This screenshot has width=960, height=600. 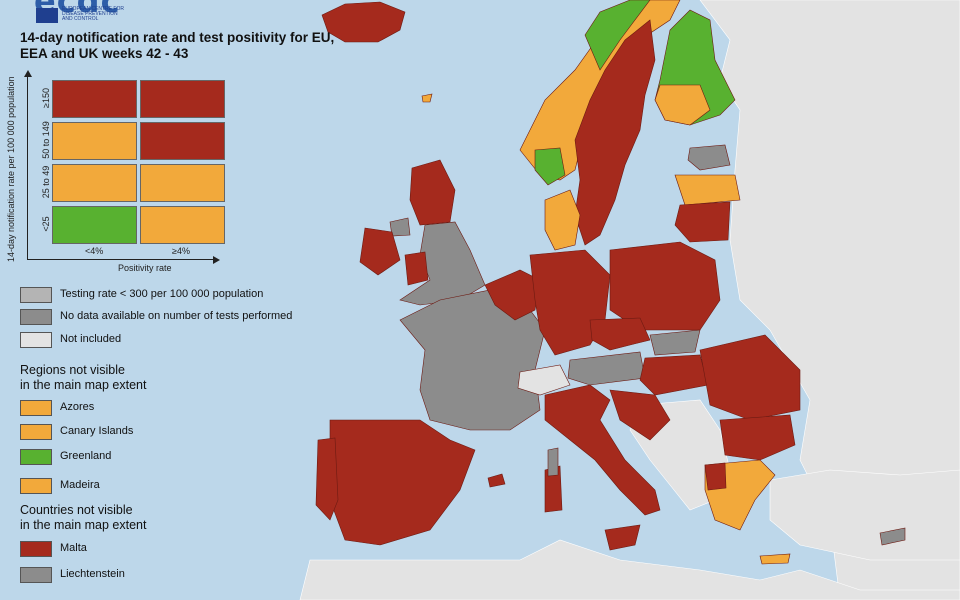 I want to click on lithuania, so click(x=702, y=222).